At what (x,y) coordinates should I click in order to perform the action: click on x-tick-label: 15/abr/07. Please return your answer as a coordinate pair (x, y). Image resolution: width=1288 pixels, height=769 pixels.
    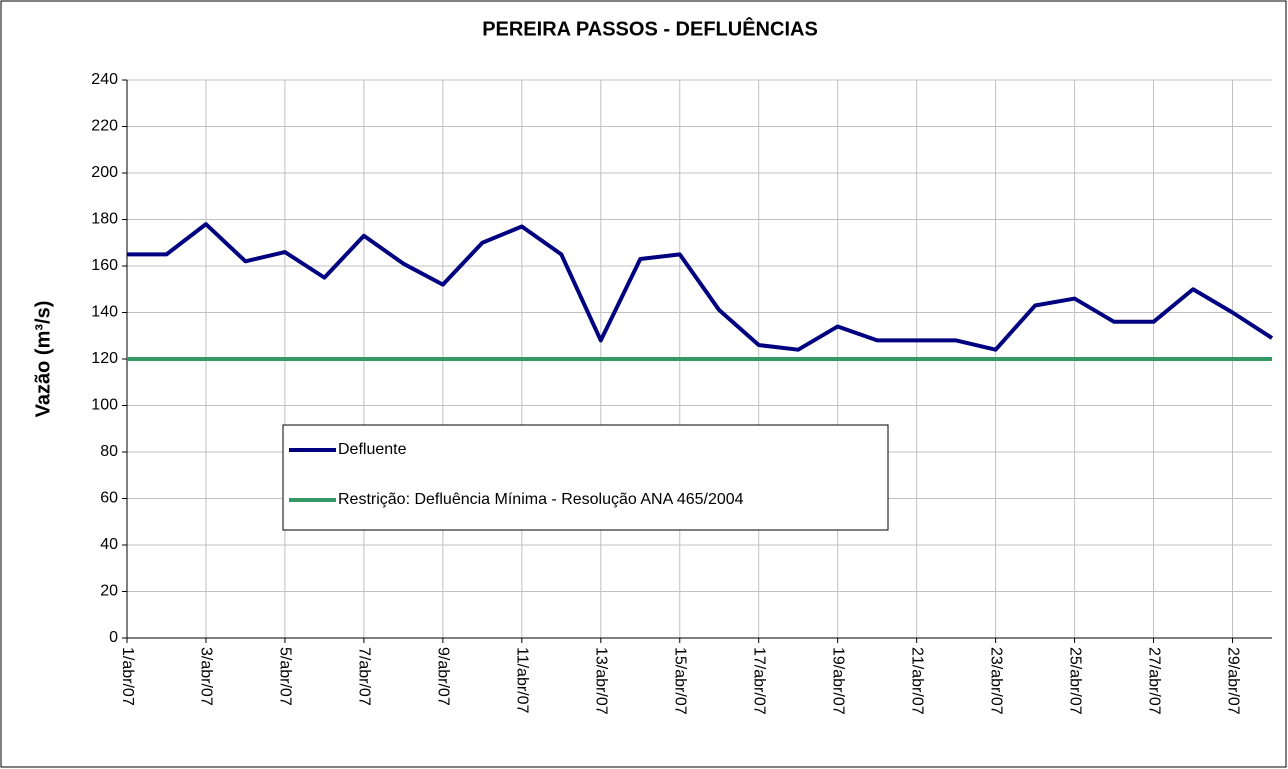
    Looking at the image, I should click on (680, 681).